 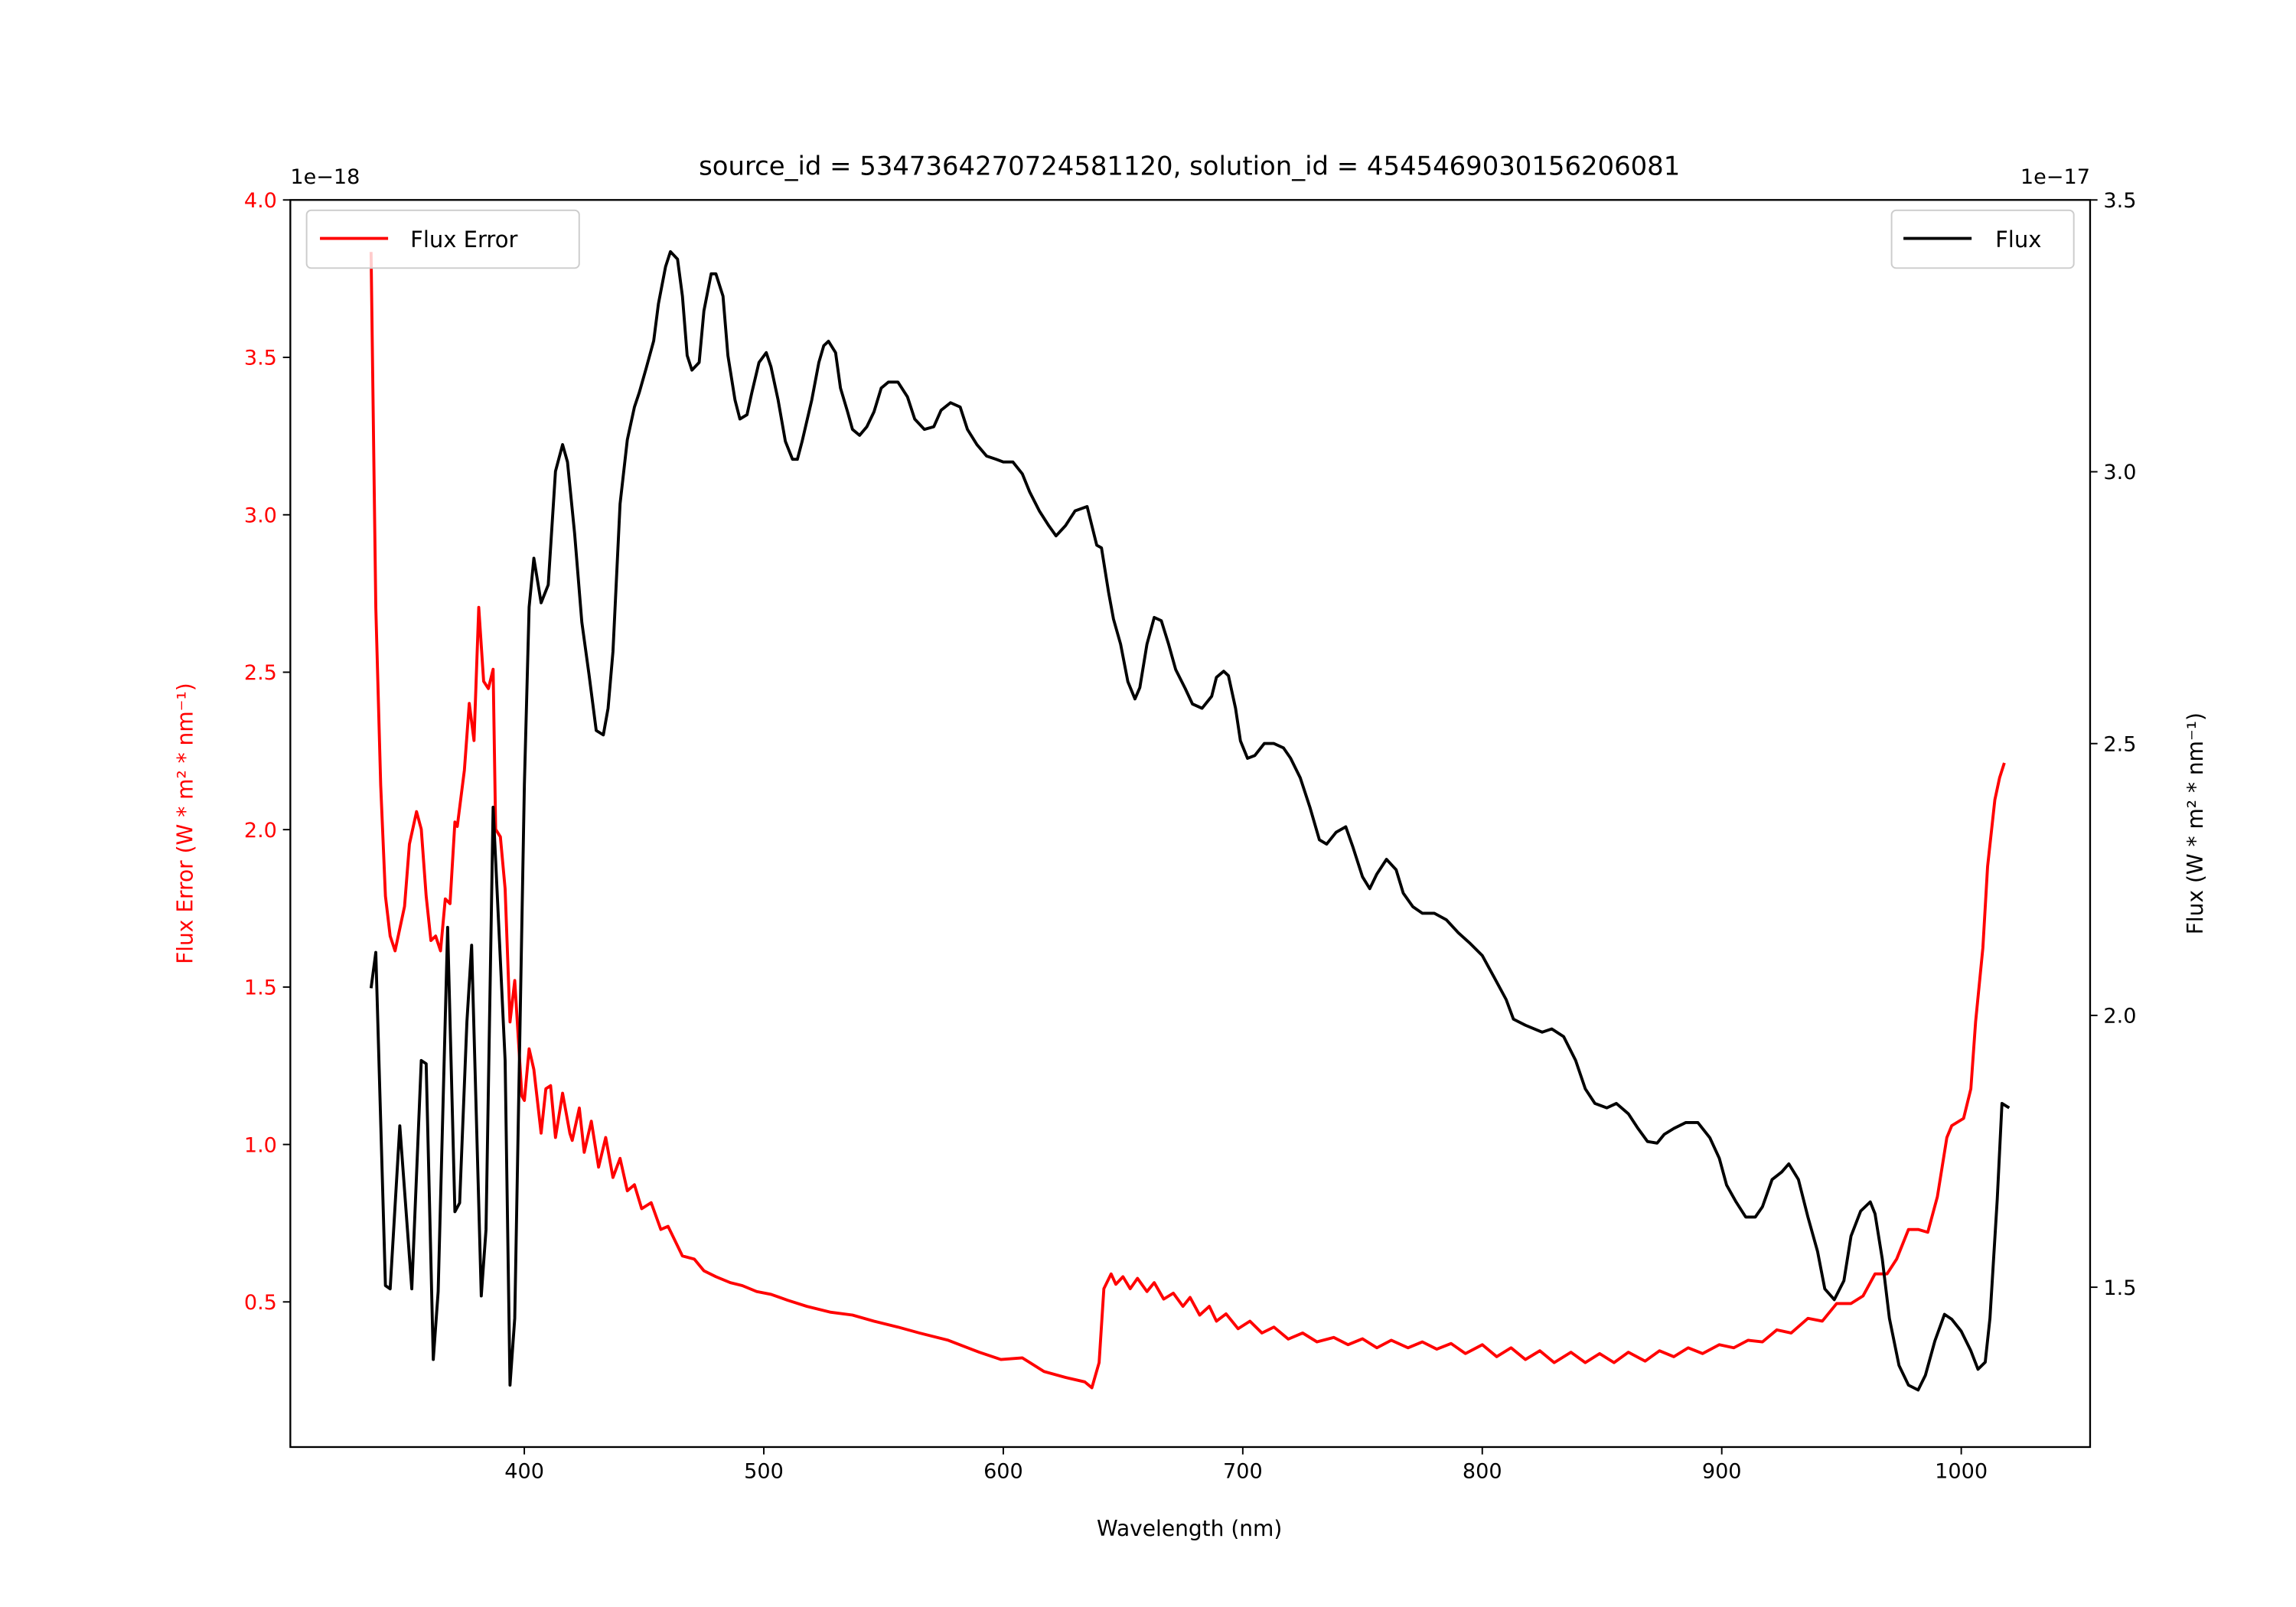 I want to click on left-y-tick-label: 2.5, so click(x=260, y=673).